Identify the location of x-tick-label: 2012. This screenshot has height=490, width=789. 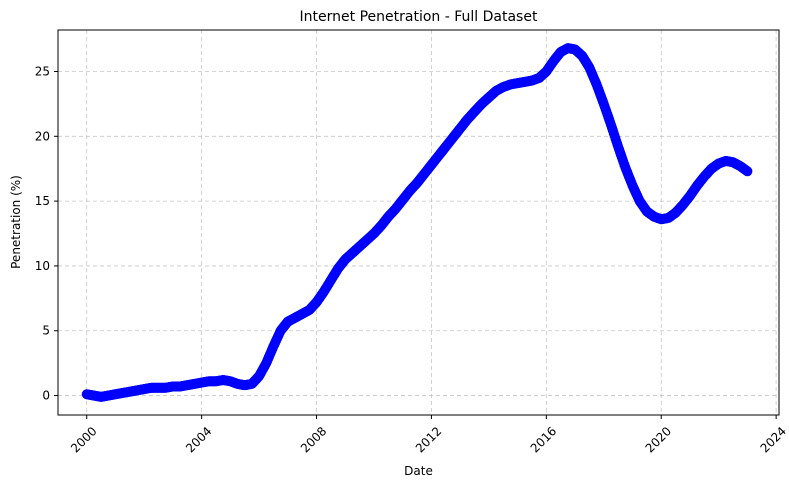
(428, 439).